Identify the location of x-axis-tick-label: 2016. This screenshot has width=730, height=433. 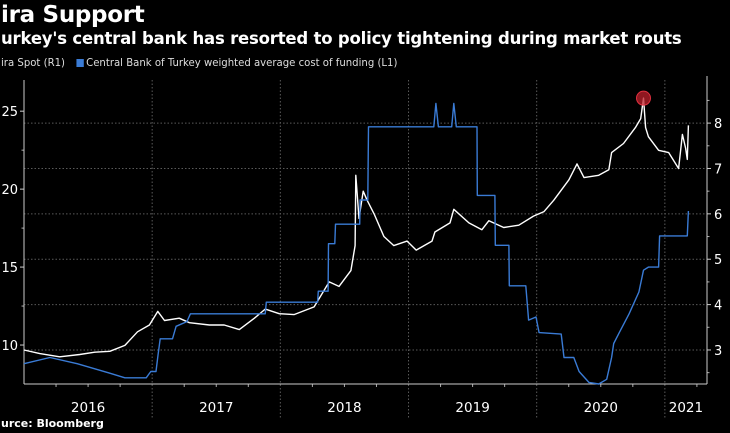
(88, 408).